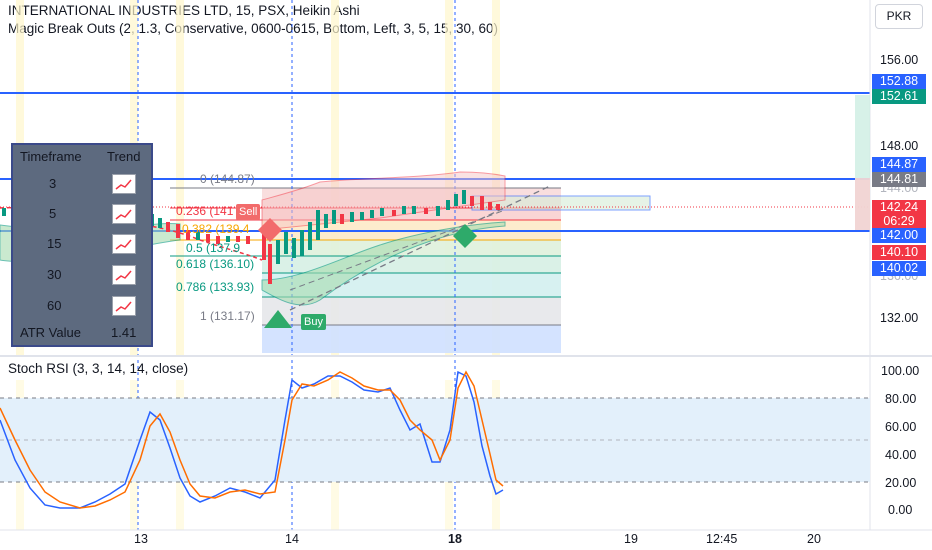 The image size is (932, 550). What do you see at coordinates (899, 252) in the screenshot?
I see `price-badge: 140.10` at bounding box center [899, 252].